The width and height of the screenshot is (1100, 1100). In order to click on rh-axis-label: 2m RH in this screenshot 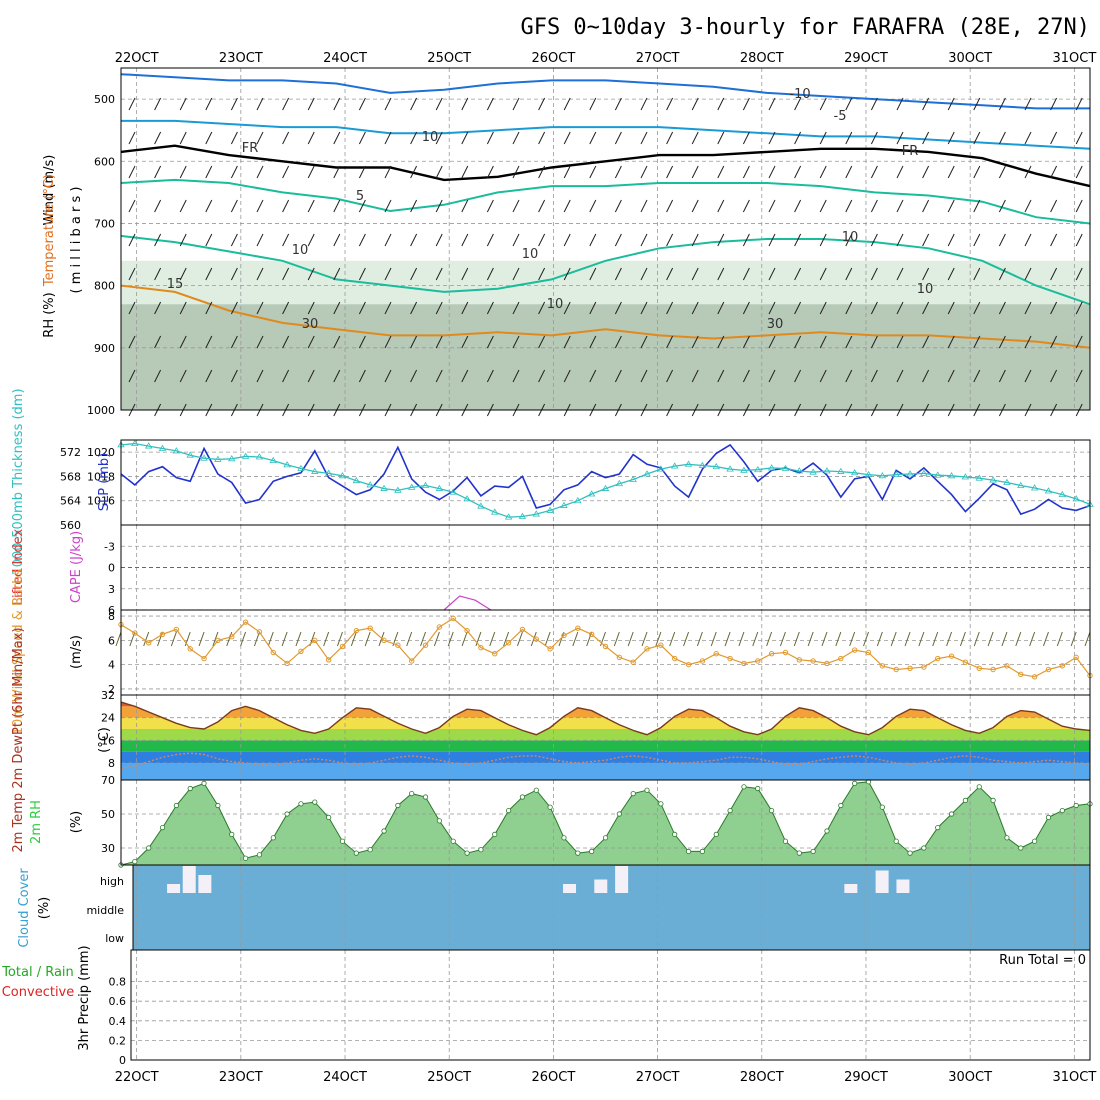, I will do `click(36, 822)`.